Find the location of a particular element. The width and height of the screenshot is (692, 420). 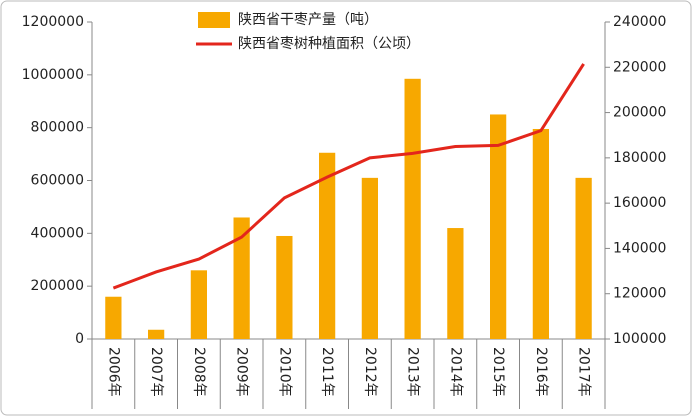

x-tick-label: 2012年 is located at coordinates (370, 372).